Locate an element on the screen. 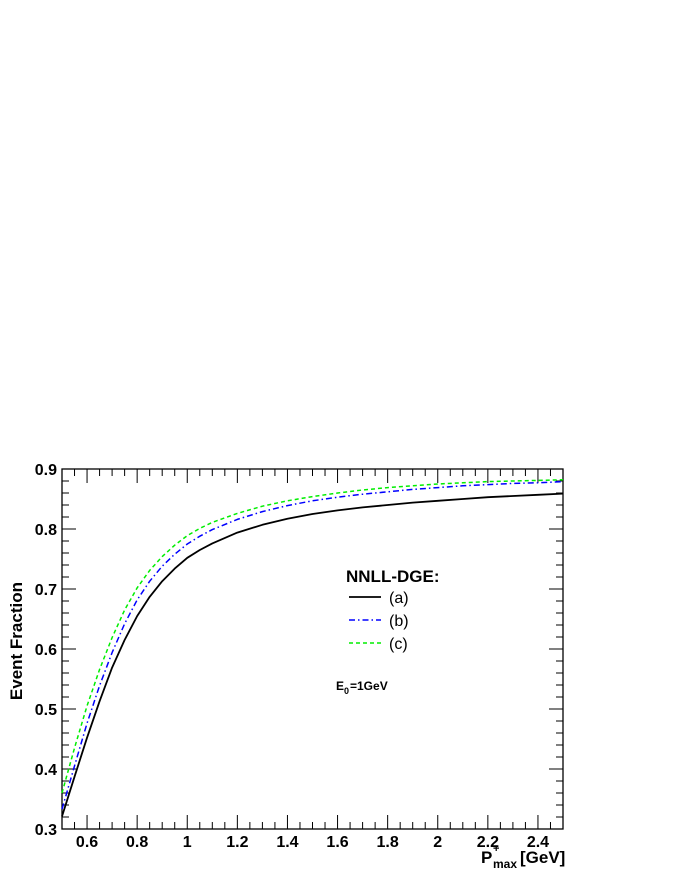 The height and width of the screenshot is (874, 676). x-tick-label: 1.6 is located at coordinates (337, 842).